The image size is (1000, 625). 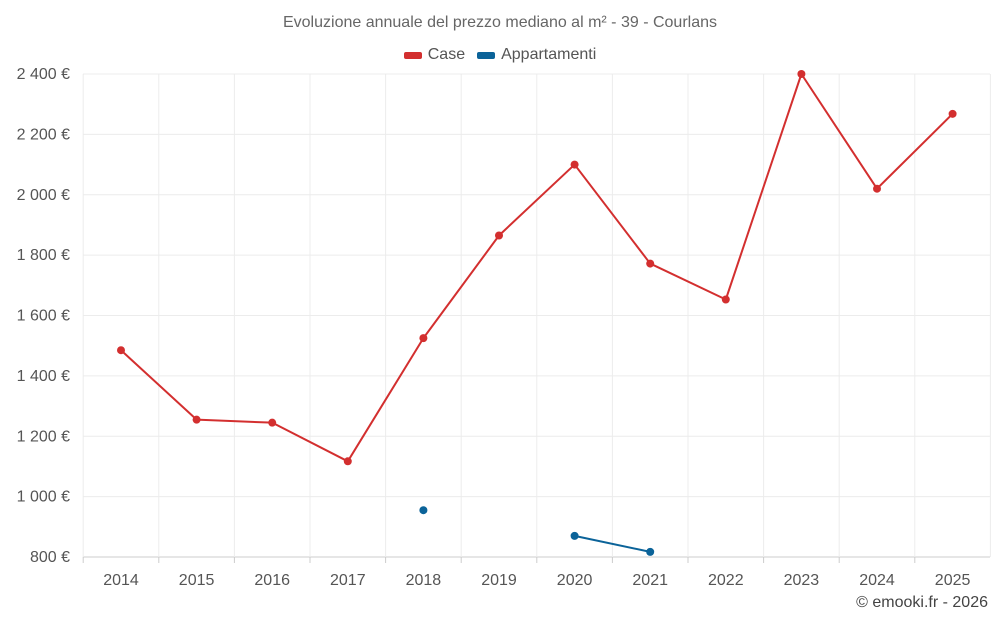 What do you see at coordinates (549, 54) in the screenshot?
I see `legend-label-appartamenti: Appartamenti` at bounding box center [549, 54].